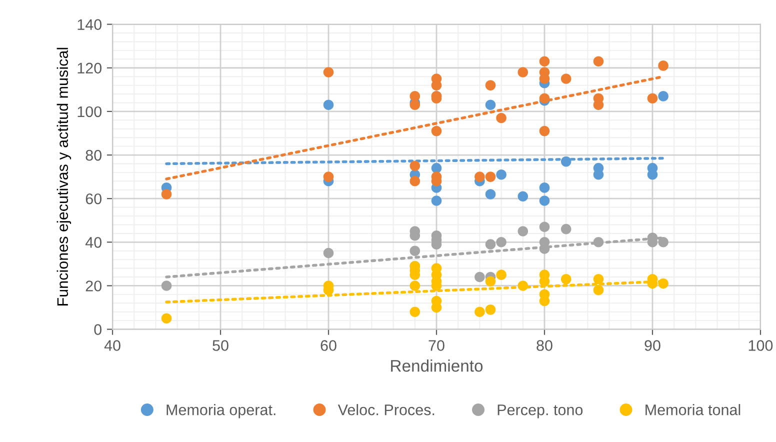 Image resolution: width=776 pixels, height=442 pixels. What do you see at coordinates (98, 329) in the screenshot?
I see `y-tick-label: 0` at bounding box center [98, 329].